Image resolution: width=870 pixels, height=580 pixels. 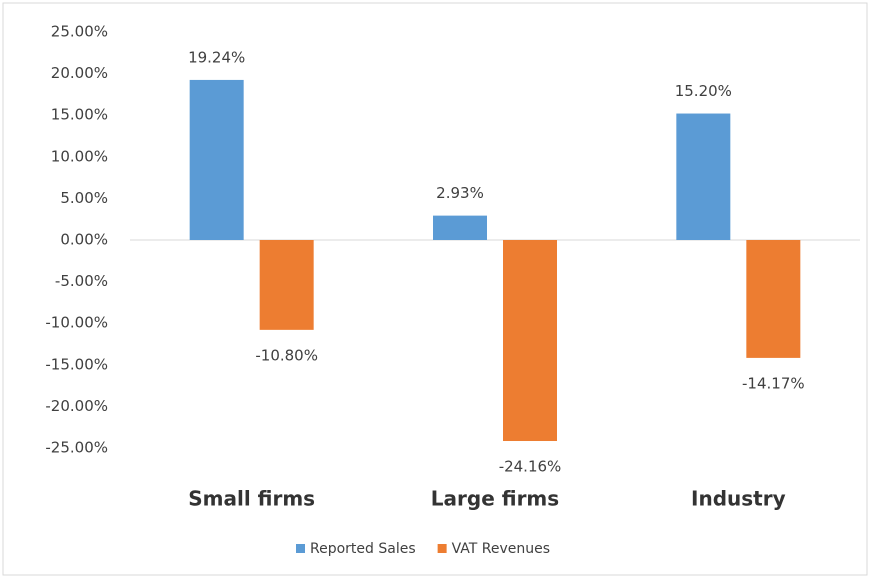 What do you see at coordinates (703, 91) in the screenshot?
I see `data-label: 15.20%` at bounding box center [703, 91].